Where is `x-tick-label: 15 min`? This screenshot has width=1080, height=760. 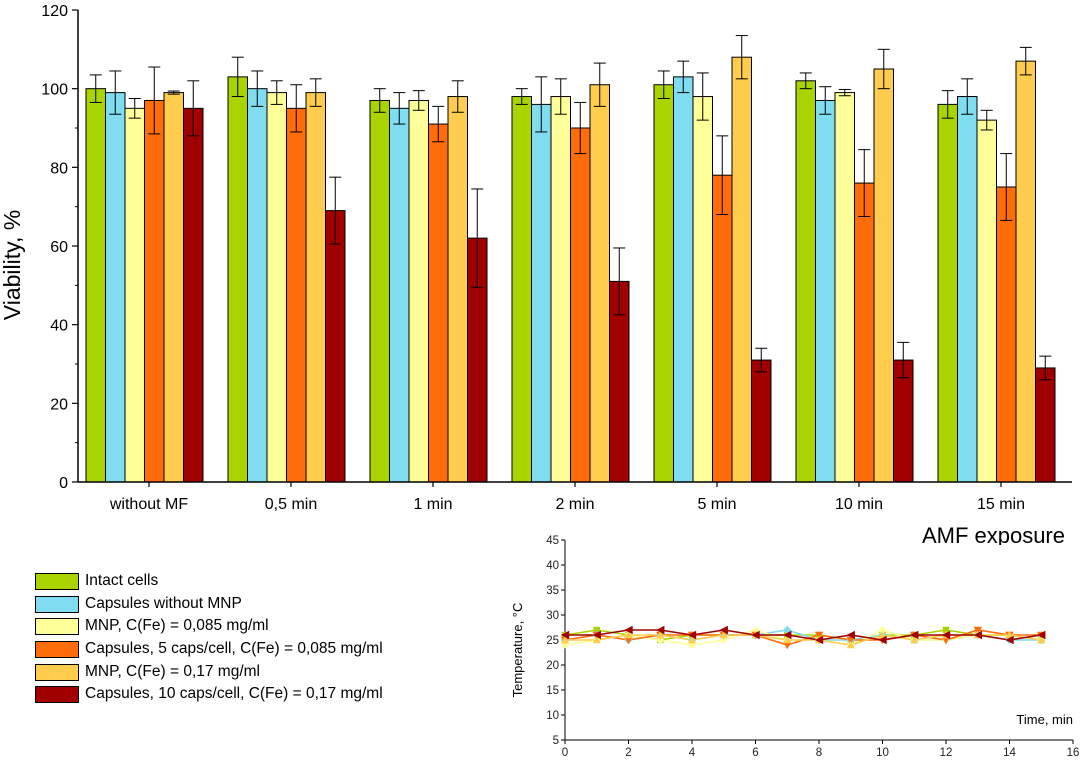
x-tick-label: 15 min is located at coordinates (1001, 504).